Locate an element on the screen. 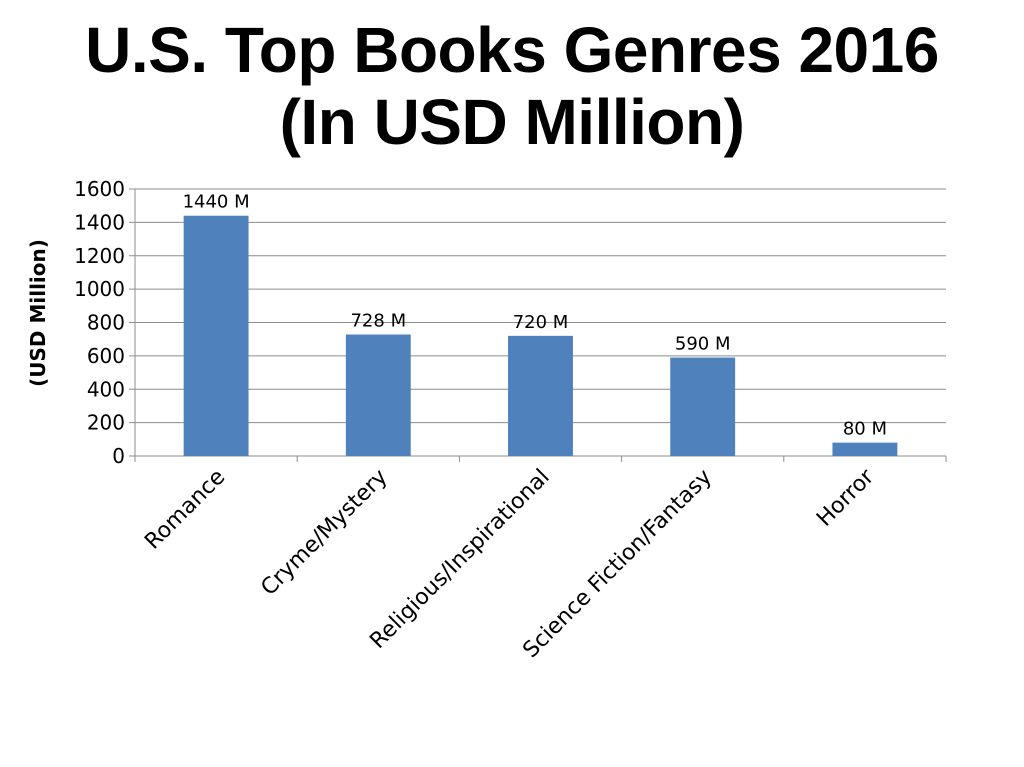 Image resolution: width=1024 pixels, height=767 pixels. y-tick-label: 600 is located at coordinates (106, 356).